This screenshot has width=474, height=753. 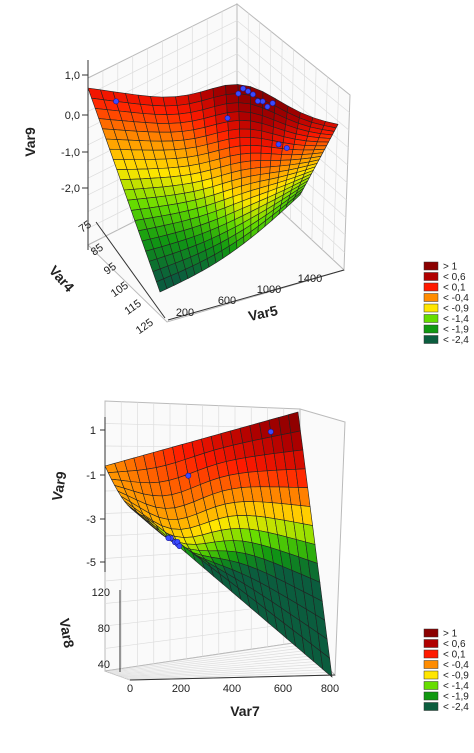 What do you see at coordinates (256, 295) in the screenshot?
I see `x-axis-line` at bounding box center [256, 295].